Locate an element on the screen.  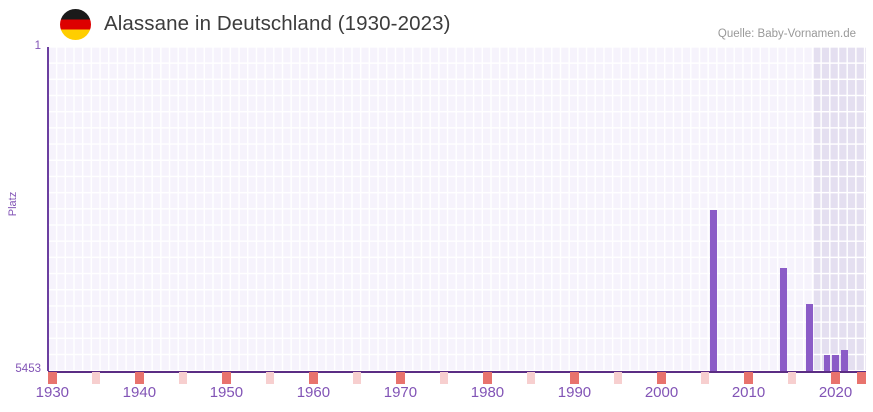
bar-2006 is located at coordinates (714, 290).